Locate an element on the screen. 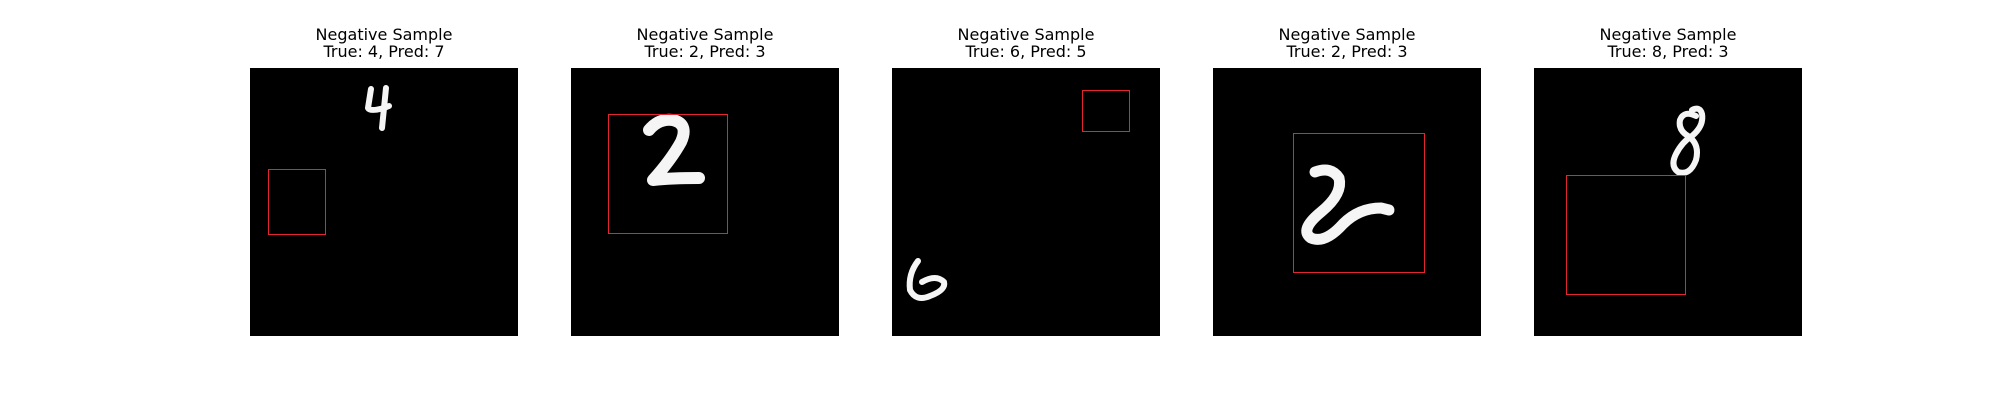 The image size is (2000, 400). panel-3-subtitle: True: 6, Pred: 5 is located at coordinates (1026, 51).